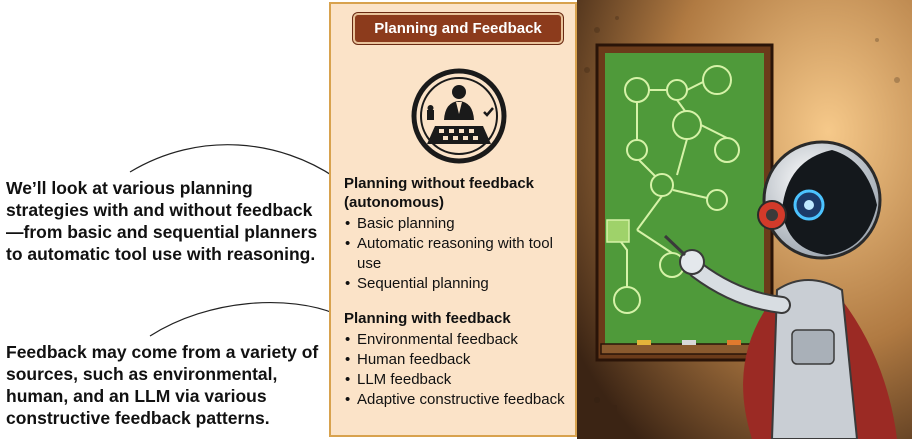 The height and width of the screenshot is (439, 912). What do you see at coordinates (459, 116) in the screenshot?
I see `chess-planner-icon` at bounding box center [459, 116].